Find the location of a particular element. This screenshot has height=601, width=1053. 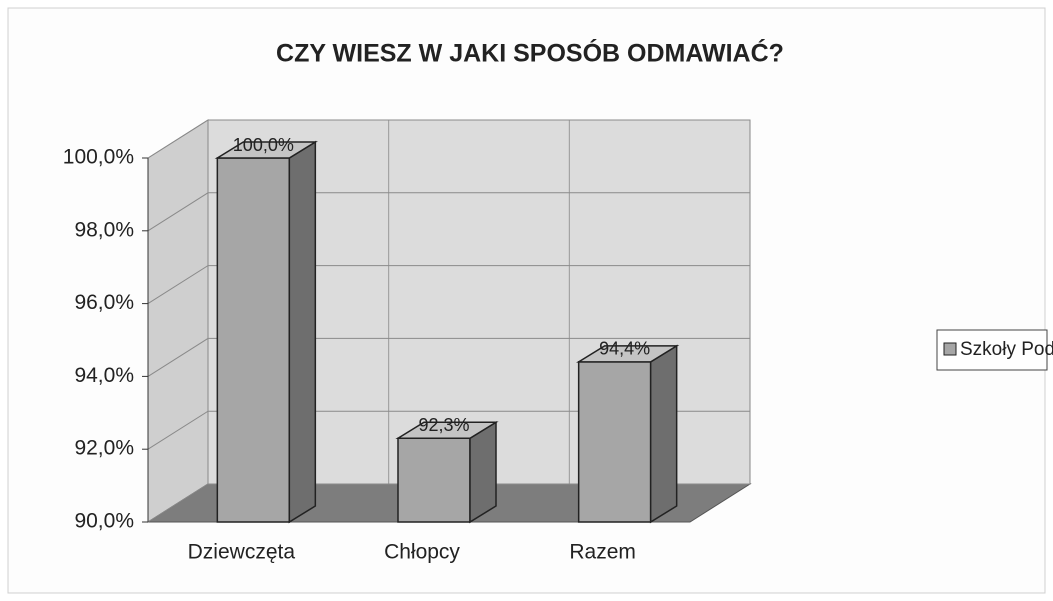

data-label: 100,0% is located at coordinates (263, 145).